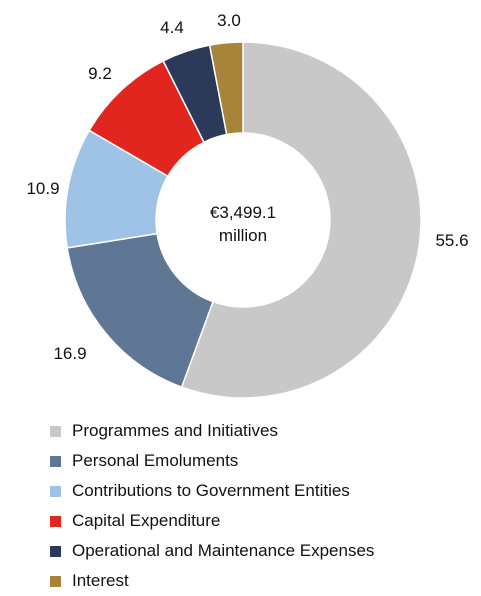 The height and width of the screenshot is (596, 481). I want to click on legend-label: Personal Emoluments, so click(155, 460).